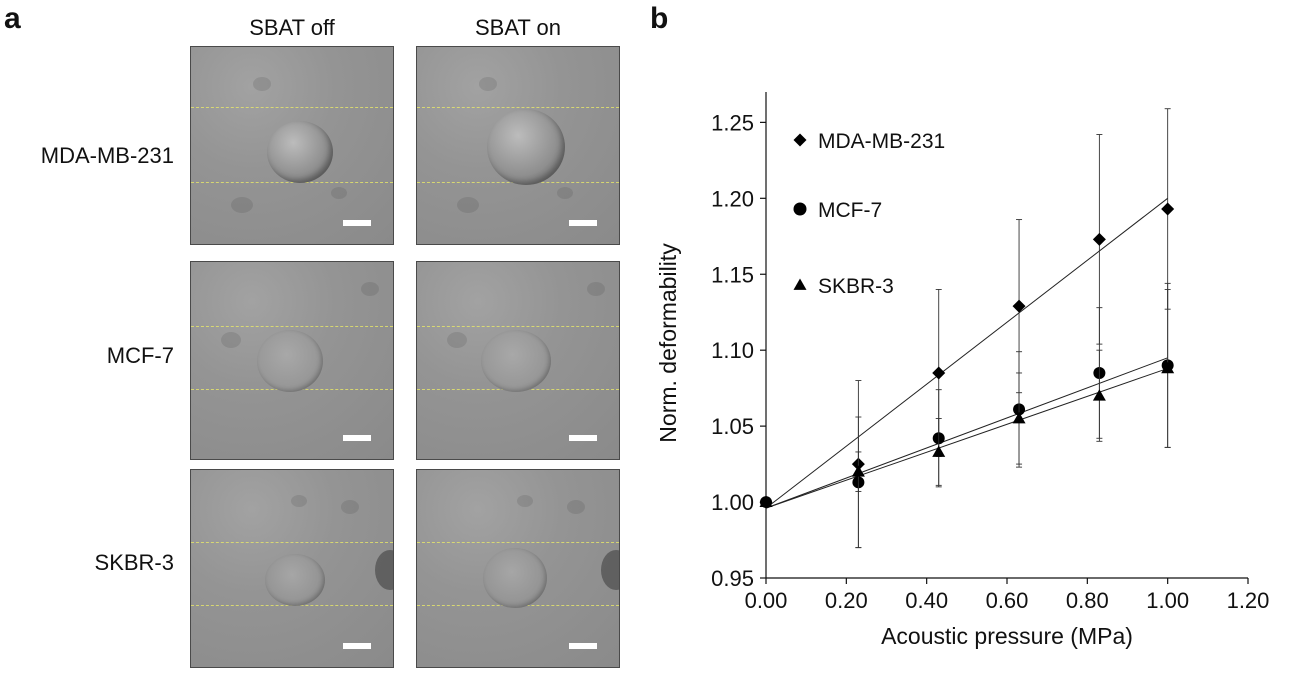  I want to click on micrograph-mda-mb-231-sbat-on, so click(518, 145).